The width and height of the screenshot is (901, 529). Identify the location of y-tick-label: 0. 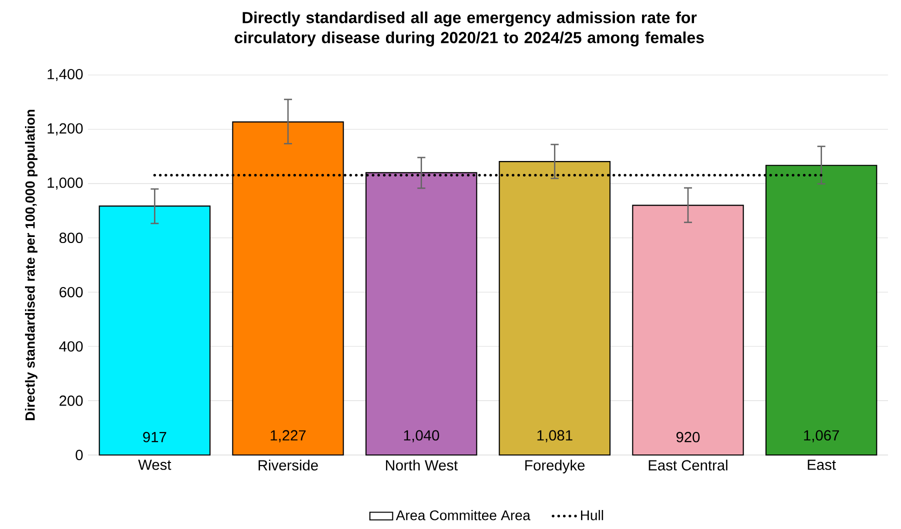
(79, 455).